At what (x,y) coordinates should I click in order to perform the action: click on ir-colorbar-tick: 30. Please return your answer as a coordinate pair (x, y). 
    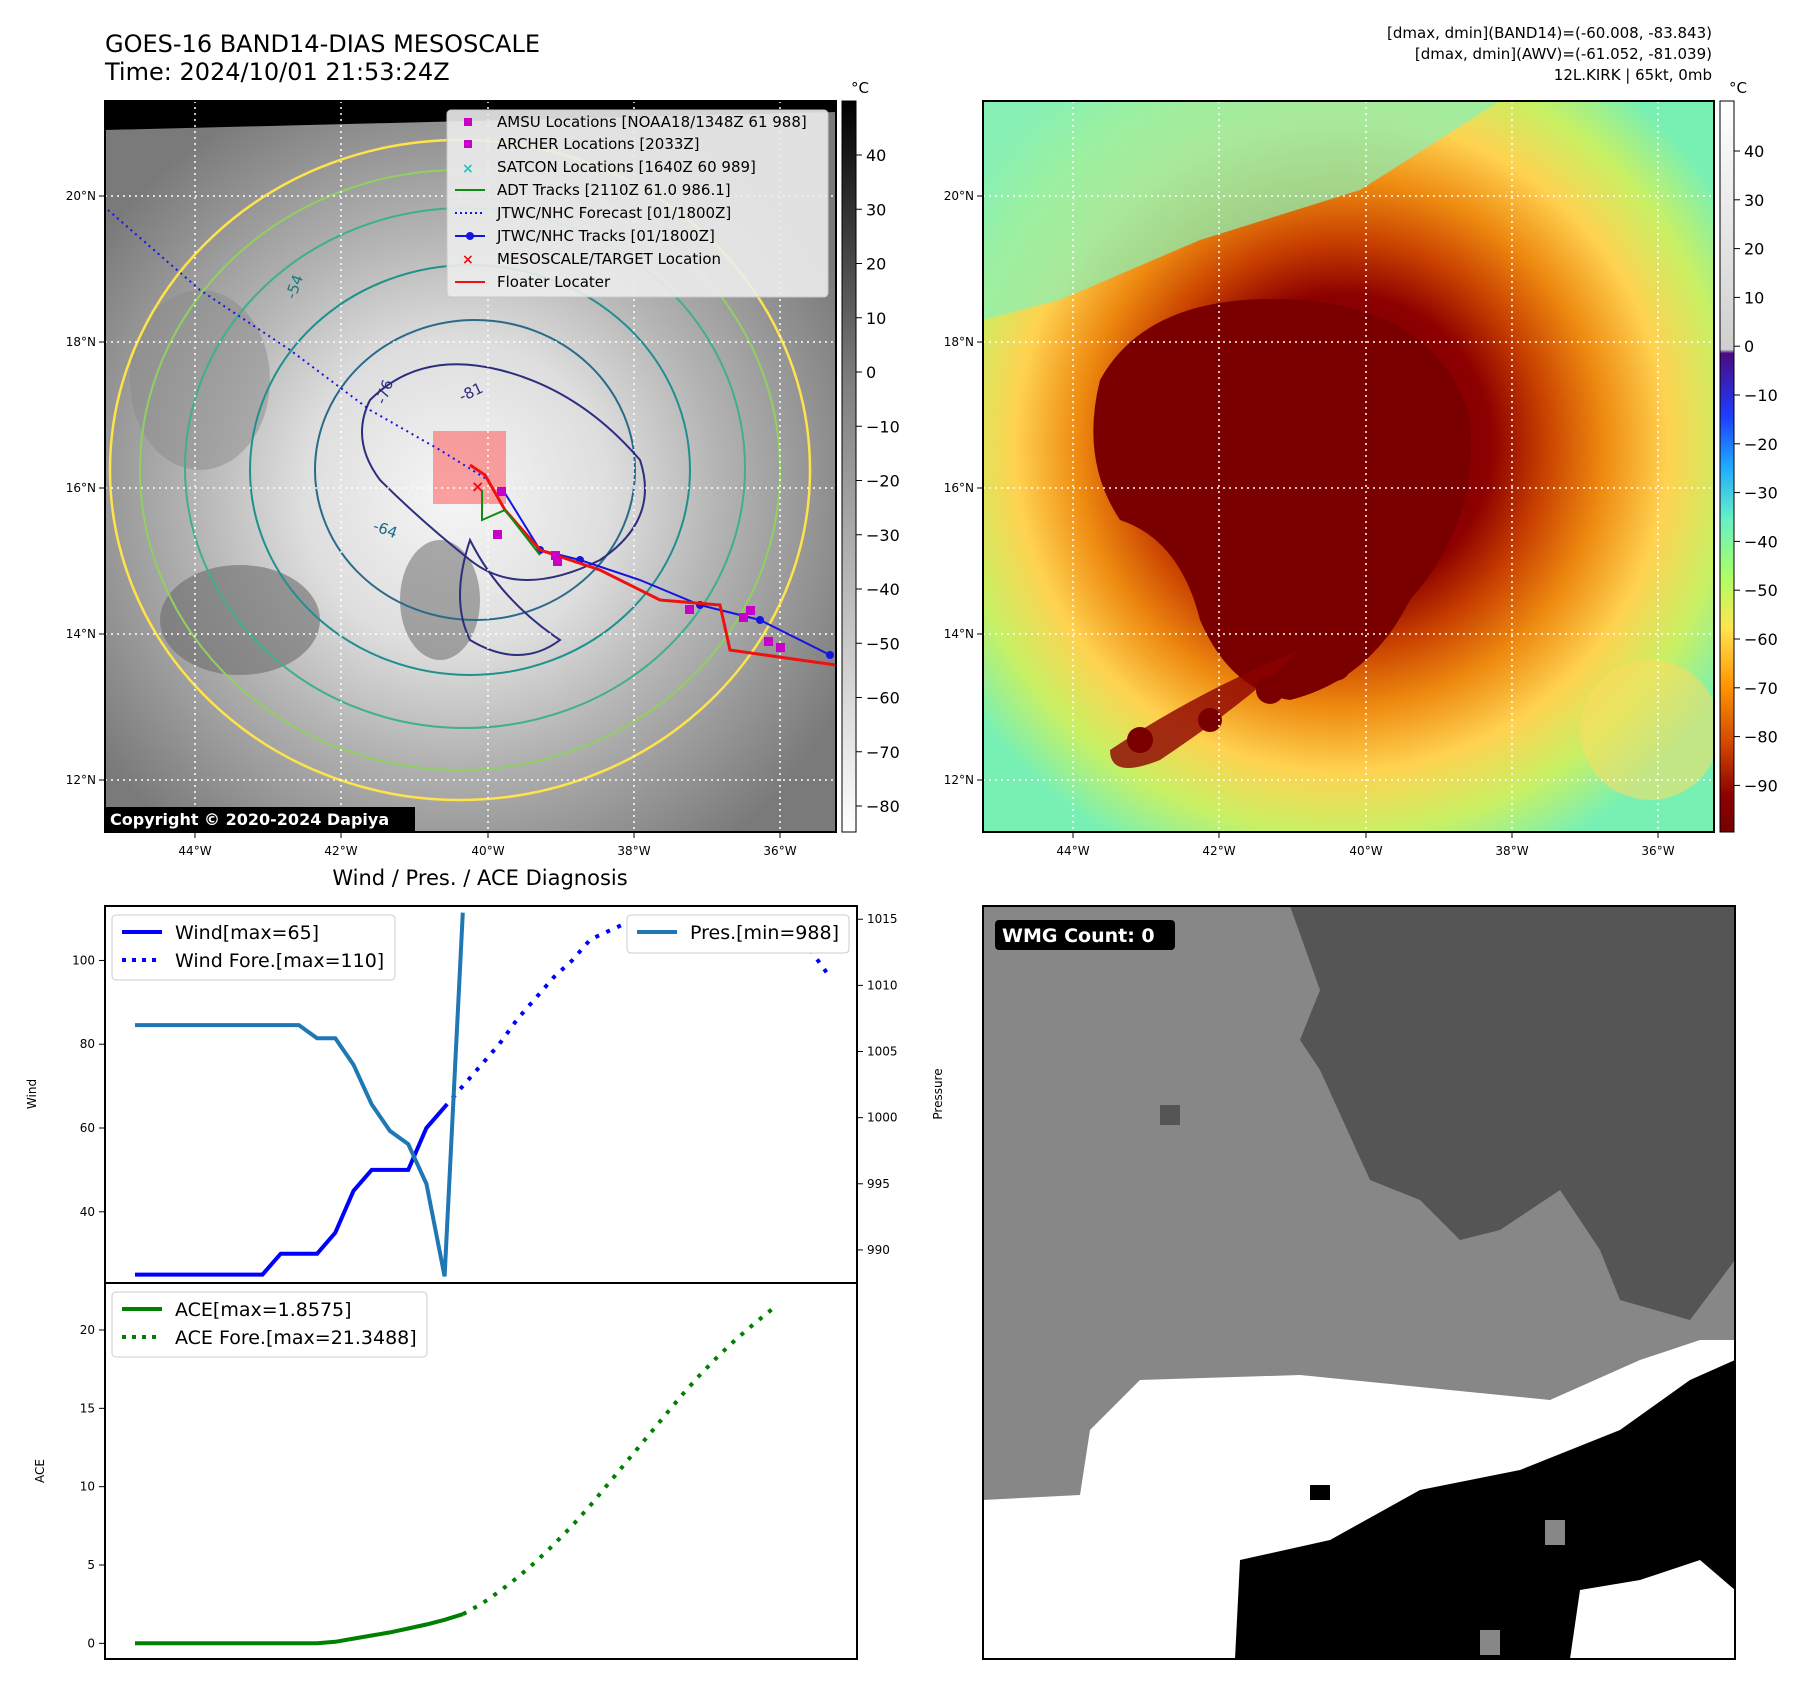
    Looking at the image, I should click on (876, 209).